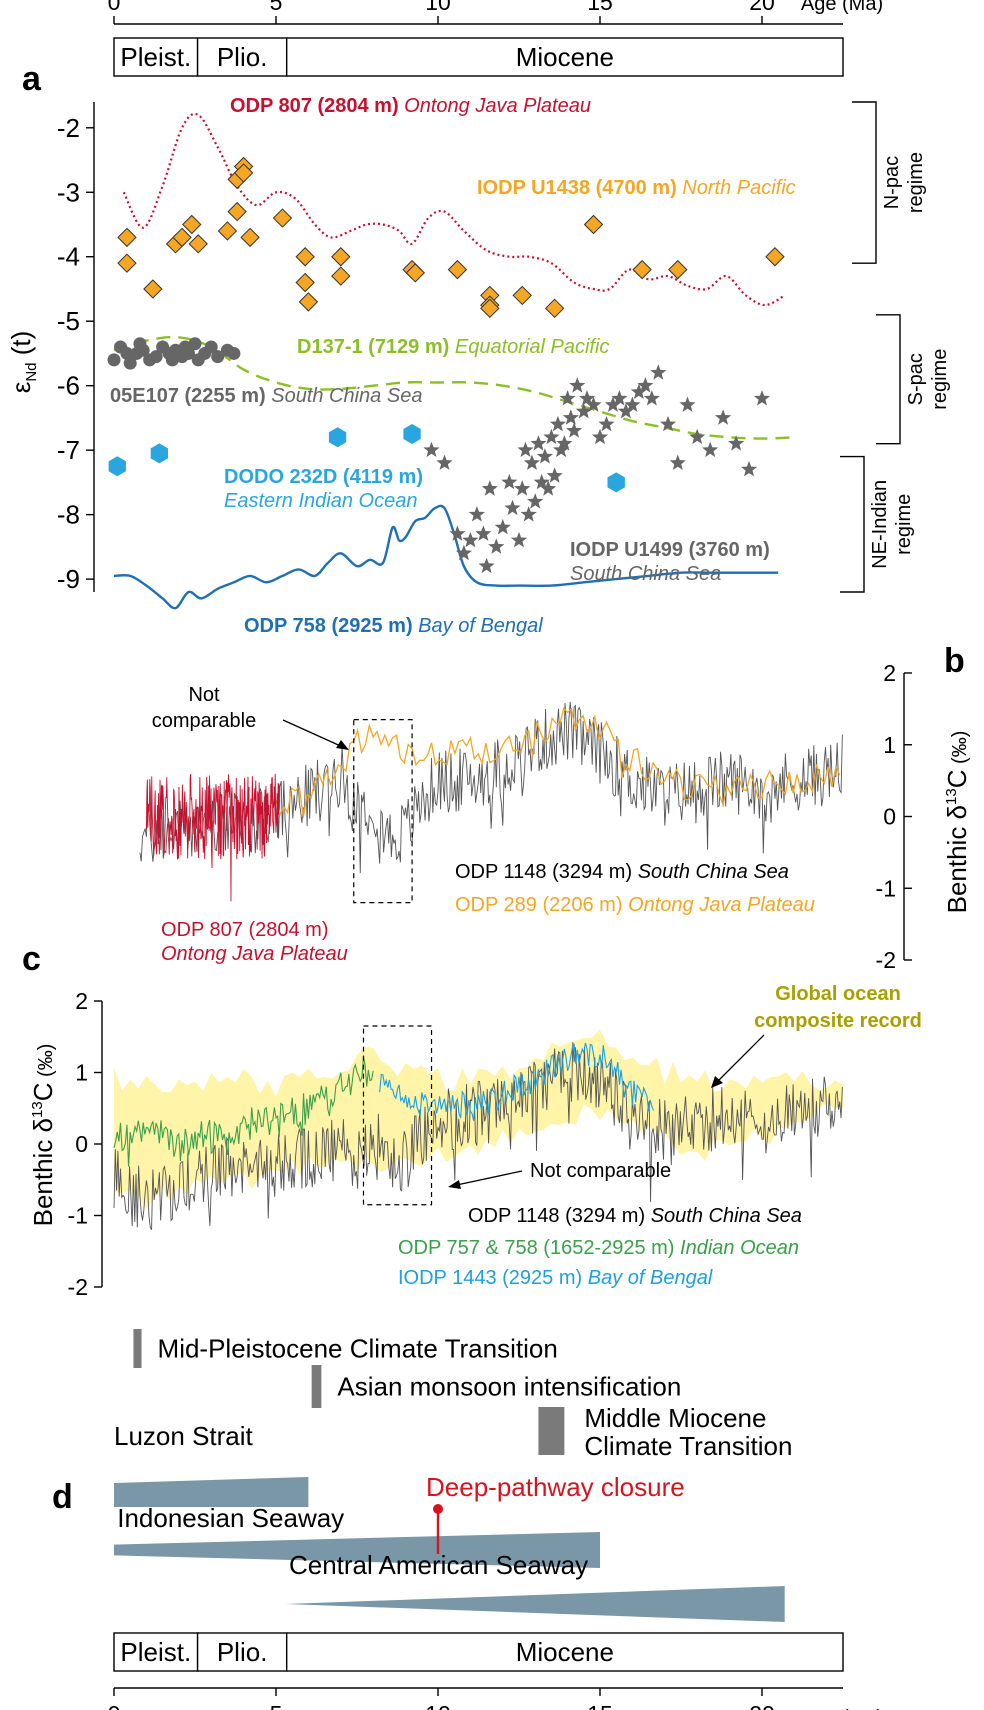 The image size is (984, 1710). I want to click on seaway-wedge, so click(535, 1604).